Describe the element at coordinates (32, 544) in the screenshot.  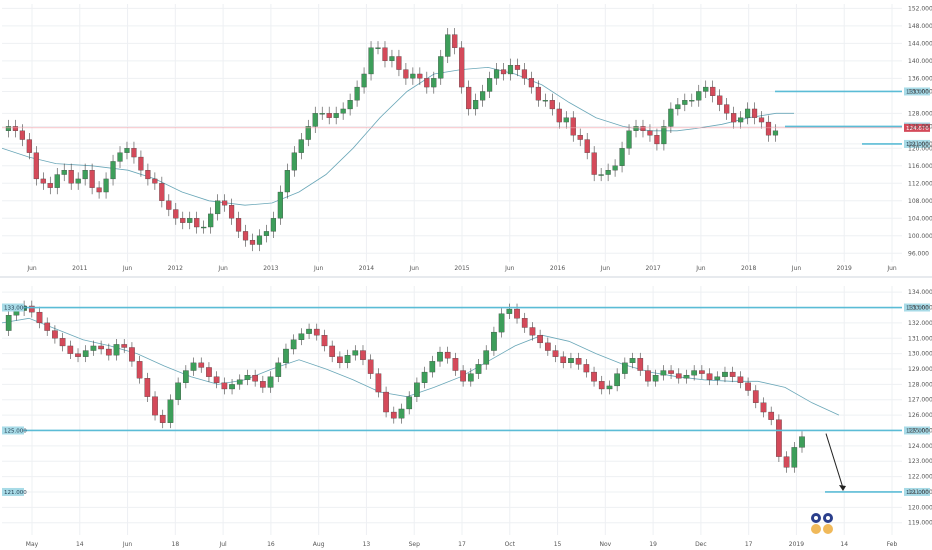
I see `x-tick-label: May` at that location.